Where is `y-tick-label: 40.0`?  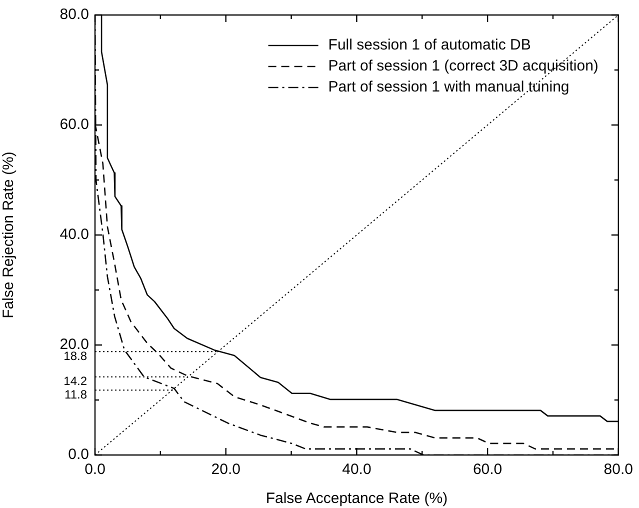
y-tick-label: 40.0 is located at coordinates (74, 235).